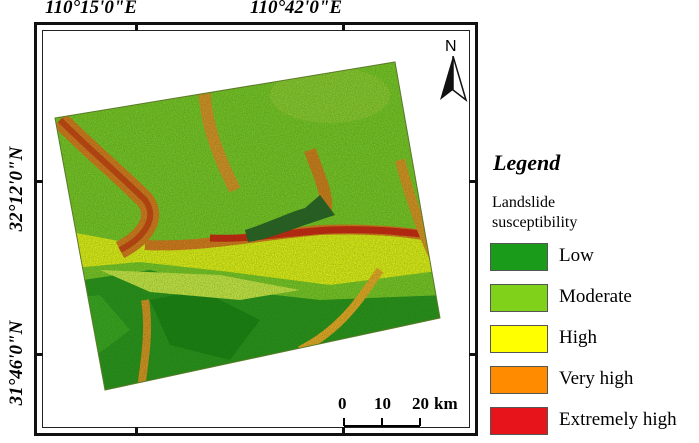 The image size is (699, 443). I want to click on legend-title: Legend, so click(527, 162).